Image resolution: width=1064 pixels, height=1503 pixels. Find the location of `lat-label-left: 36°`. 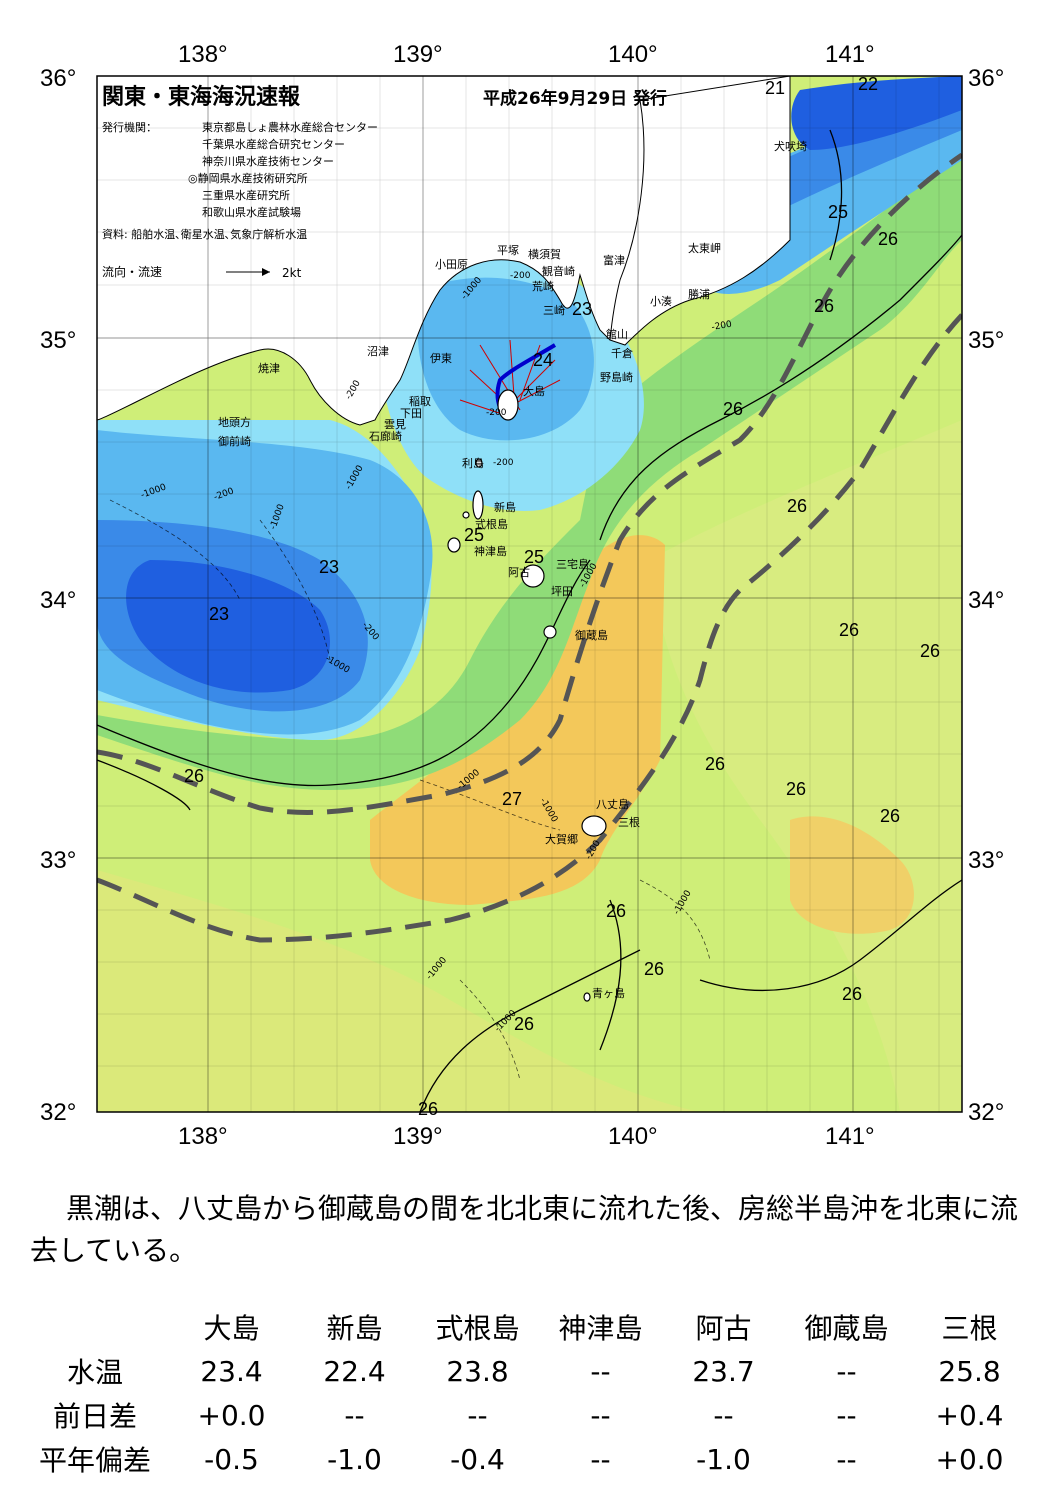

lat-label-left: 36° is located at coordinates (58, 78).